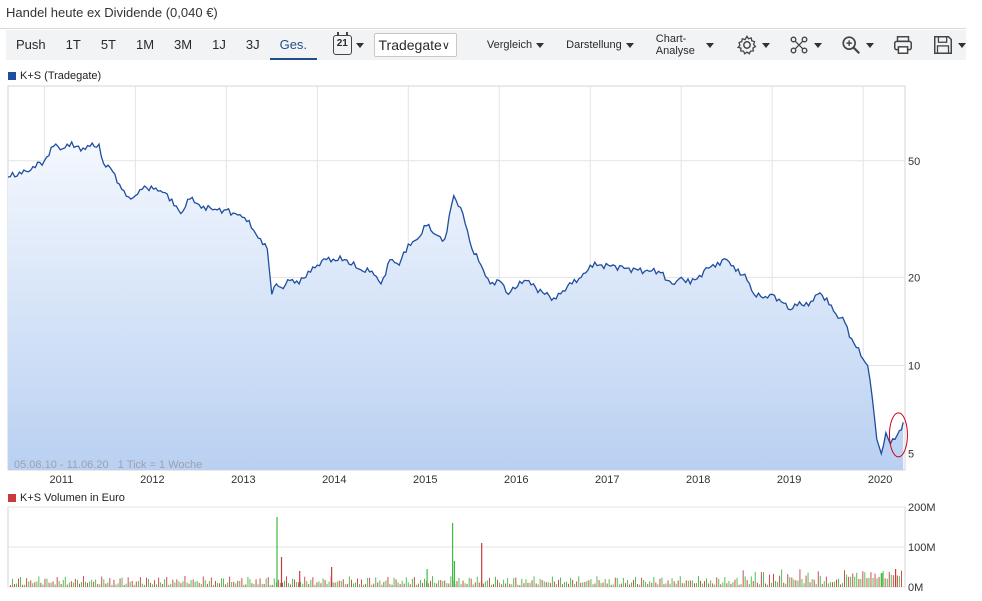 This screenshot has width=982, height=601. I want to click on calendar-caret-icon, so click(359, 45).